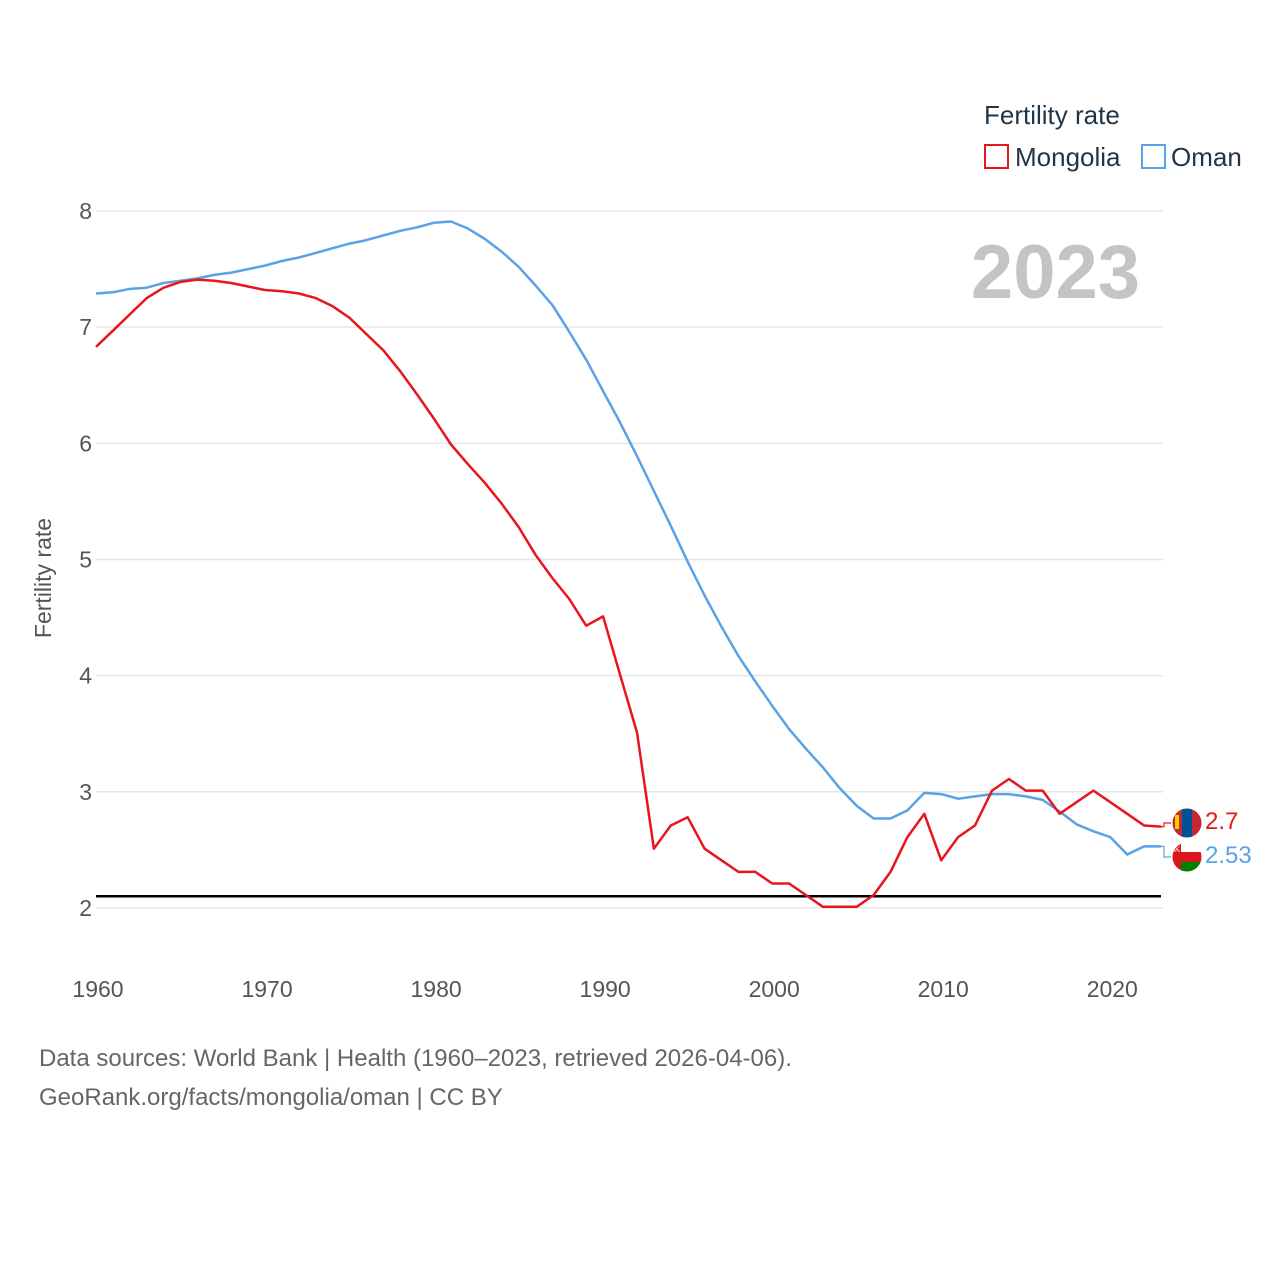 The width and height of the screenshot is (1280, 1280). Describe the element at coordinates (85, 908) in the screenshot. I see `y-tick-2: 2` at that location.